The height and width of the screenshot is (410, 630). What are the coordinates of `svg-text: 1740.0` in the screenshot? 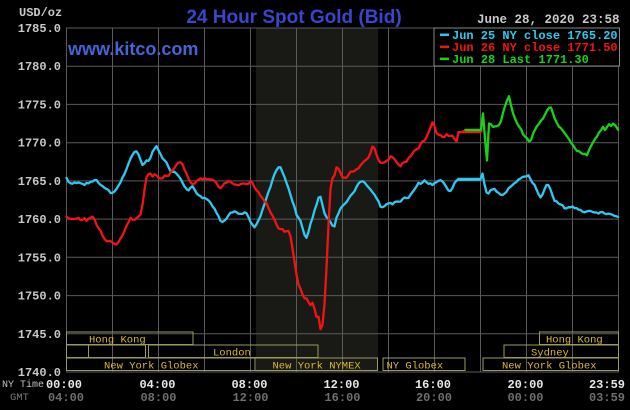 It's located at (39, 373).